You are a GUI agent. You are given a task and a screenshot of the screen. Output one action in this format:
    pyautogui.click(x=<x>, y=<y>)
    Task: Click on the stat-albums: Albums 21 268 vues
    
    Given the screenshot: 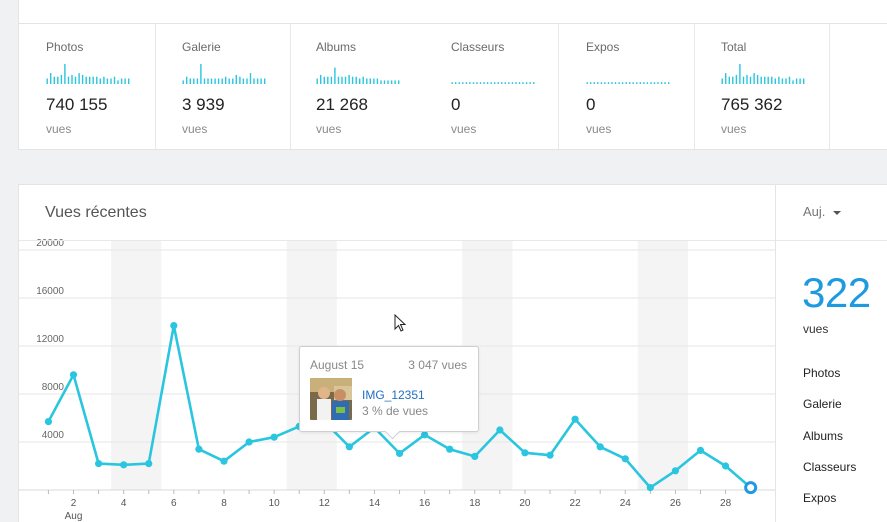 What is the action you would take?
    pyautogui.click(x=356, y=86)
    